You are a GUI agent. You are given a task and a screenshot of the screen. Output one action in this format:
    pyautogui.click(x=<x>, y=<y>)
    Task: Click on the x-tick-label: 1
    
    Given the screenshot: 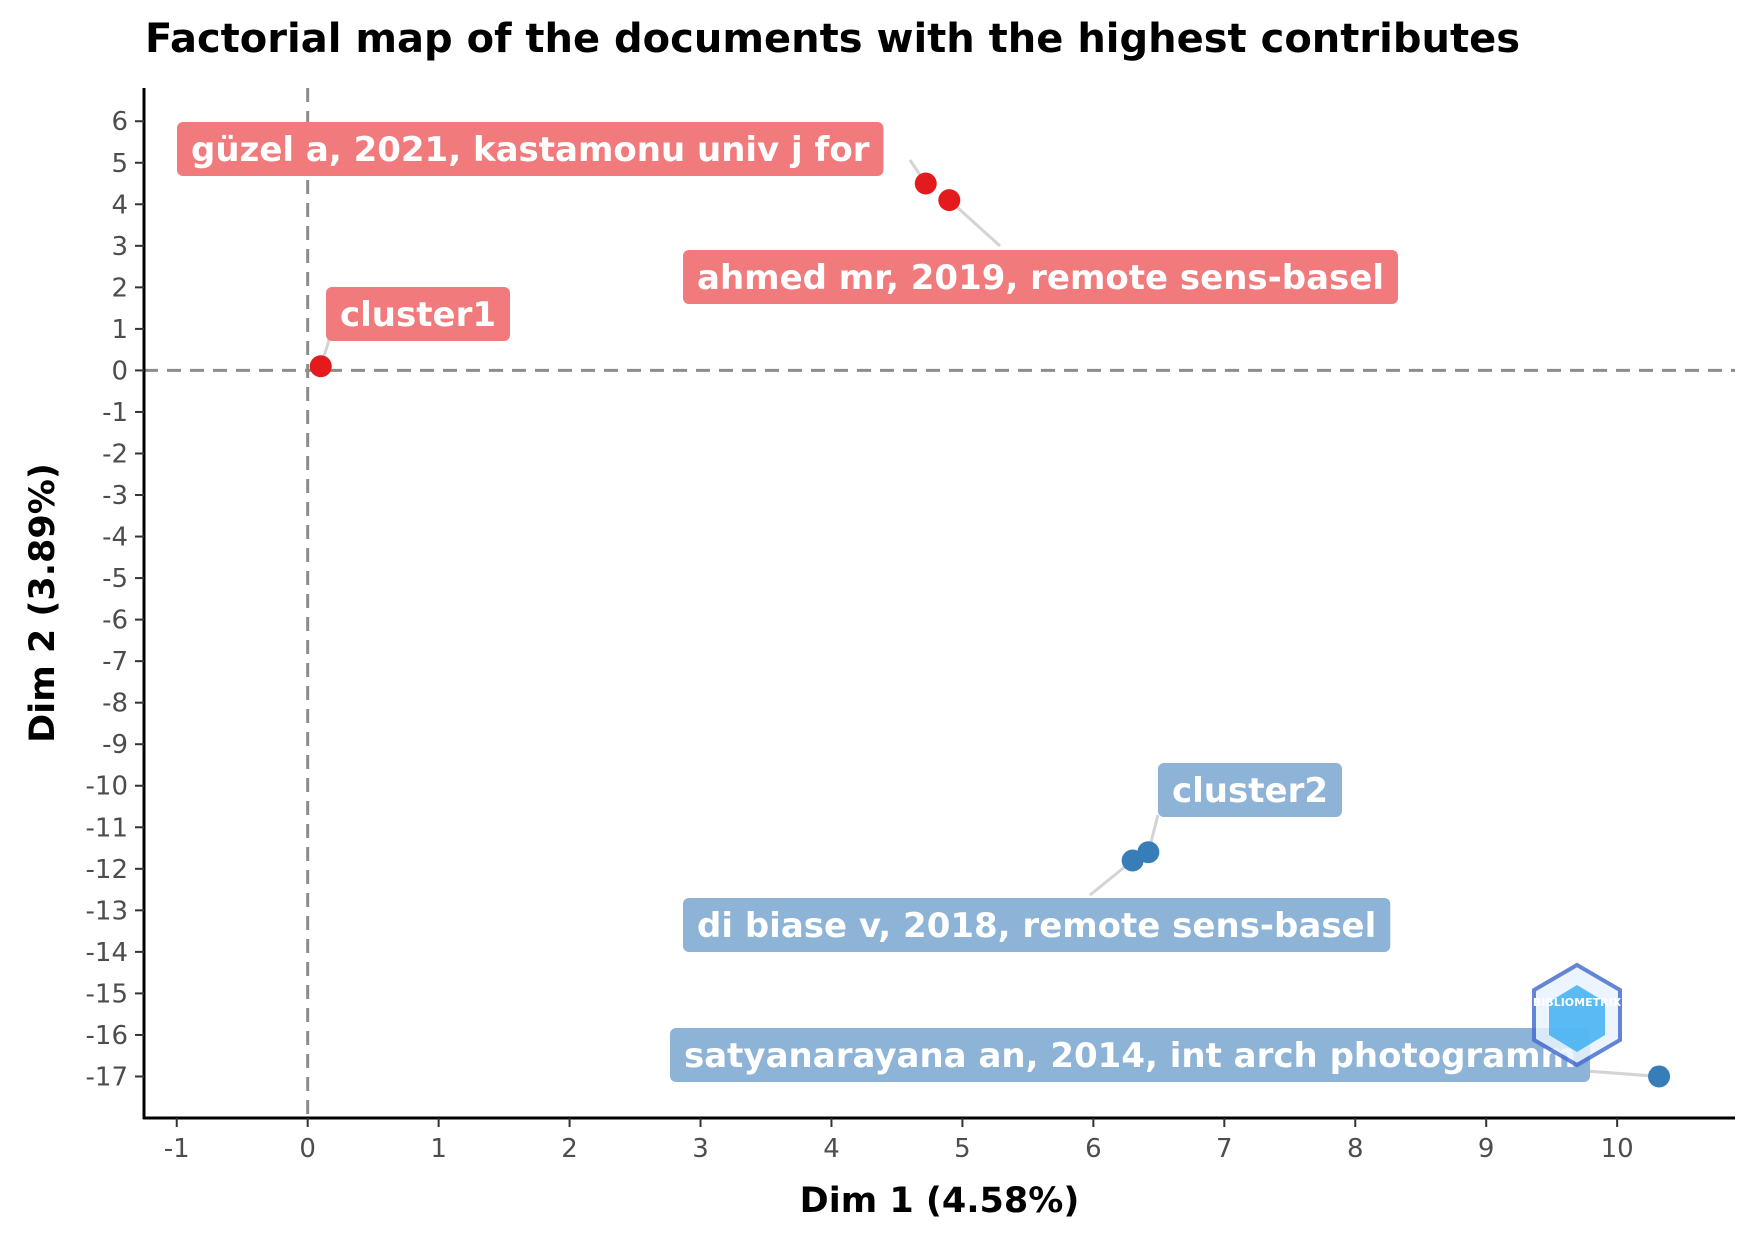 What is the action you would take?
    pyautogui.click(x=438, y=1149)
    